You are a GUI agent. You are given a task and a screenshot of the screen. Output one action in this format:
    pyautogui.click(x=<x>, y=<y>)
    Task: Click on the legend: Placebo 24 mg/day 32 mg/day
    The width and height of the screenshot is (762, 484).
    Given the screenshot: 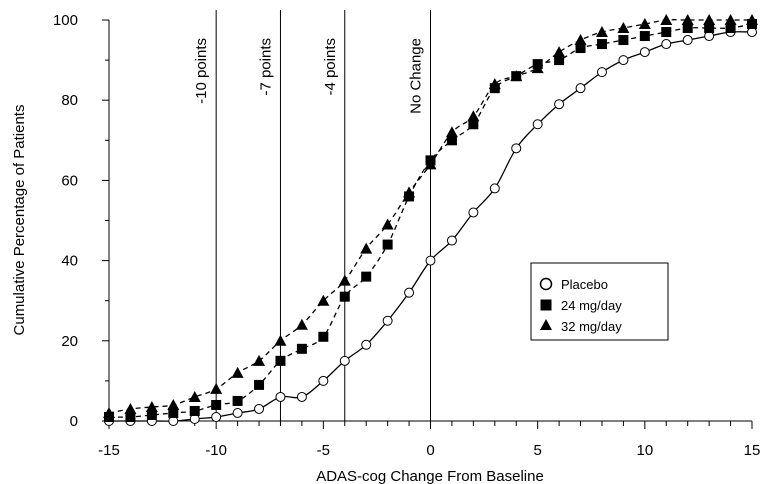 What is the action you would take?
    pyautogui.click(x=599, y=301)
    